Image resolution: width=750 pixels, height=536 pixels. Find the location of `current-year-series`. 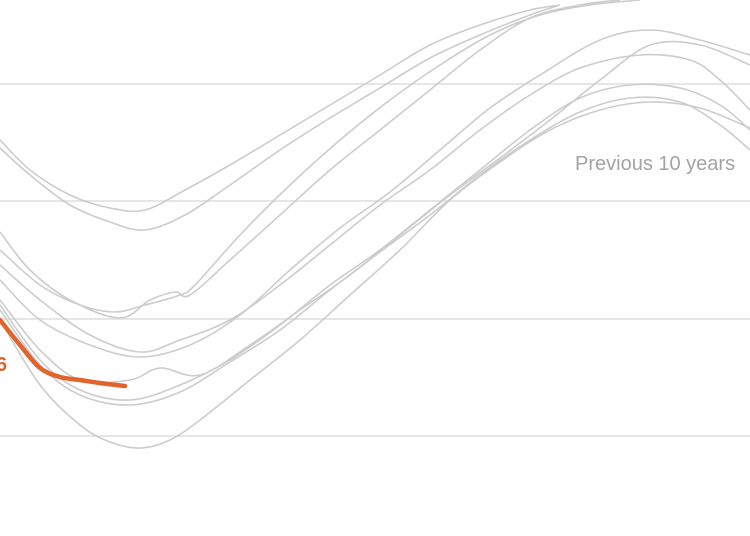

current-year-series is located at coordinates (64, 353).